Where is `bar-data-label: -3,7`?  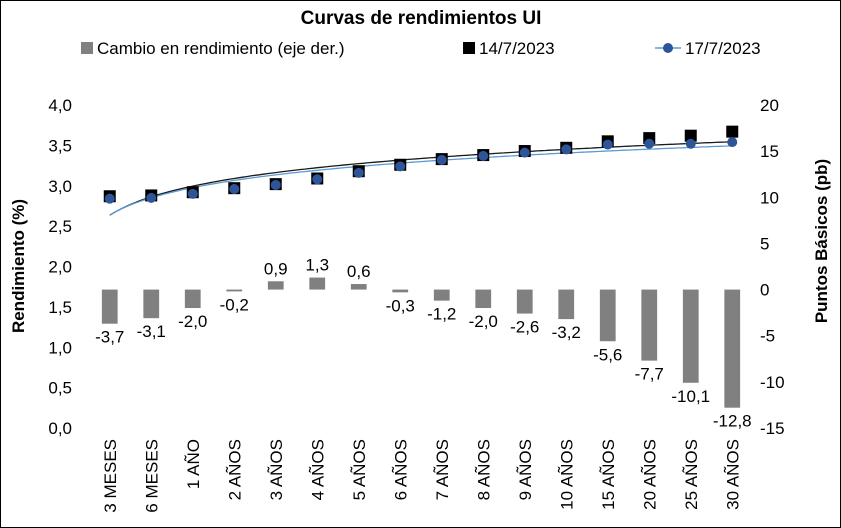
bar-data-label: -3,7 is located at coordinates (109, 337).